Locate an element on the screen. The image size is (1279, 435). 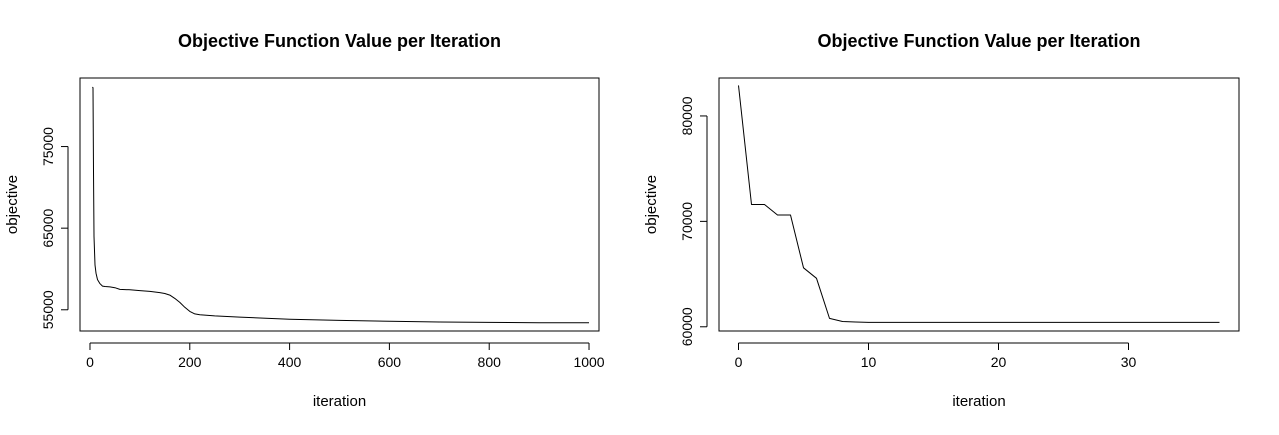
y-tick-label: 65000 is located at coordinates (48, 227).